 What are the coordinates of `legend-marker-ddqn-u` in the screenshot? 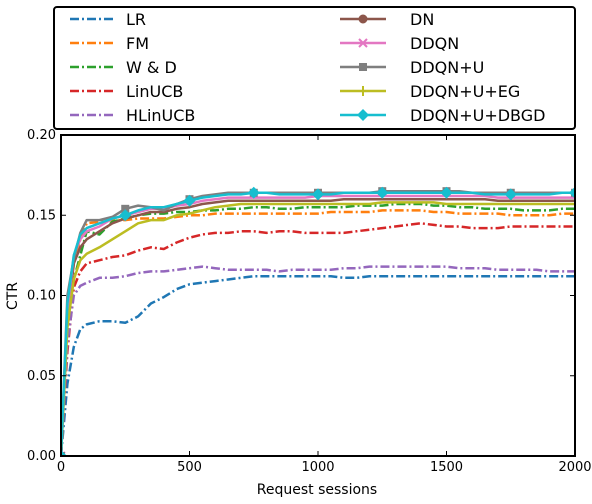 It's located at (363, 67).